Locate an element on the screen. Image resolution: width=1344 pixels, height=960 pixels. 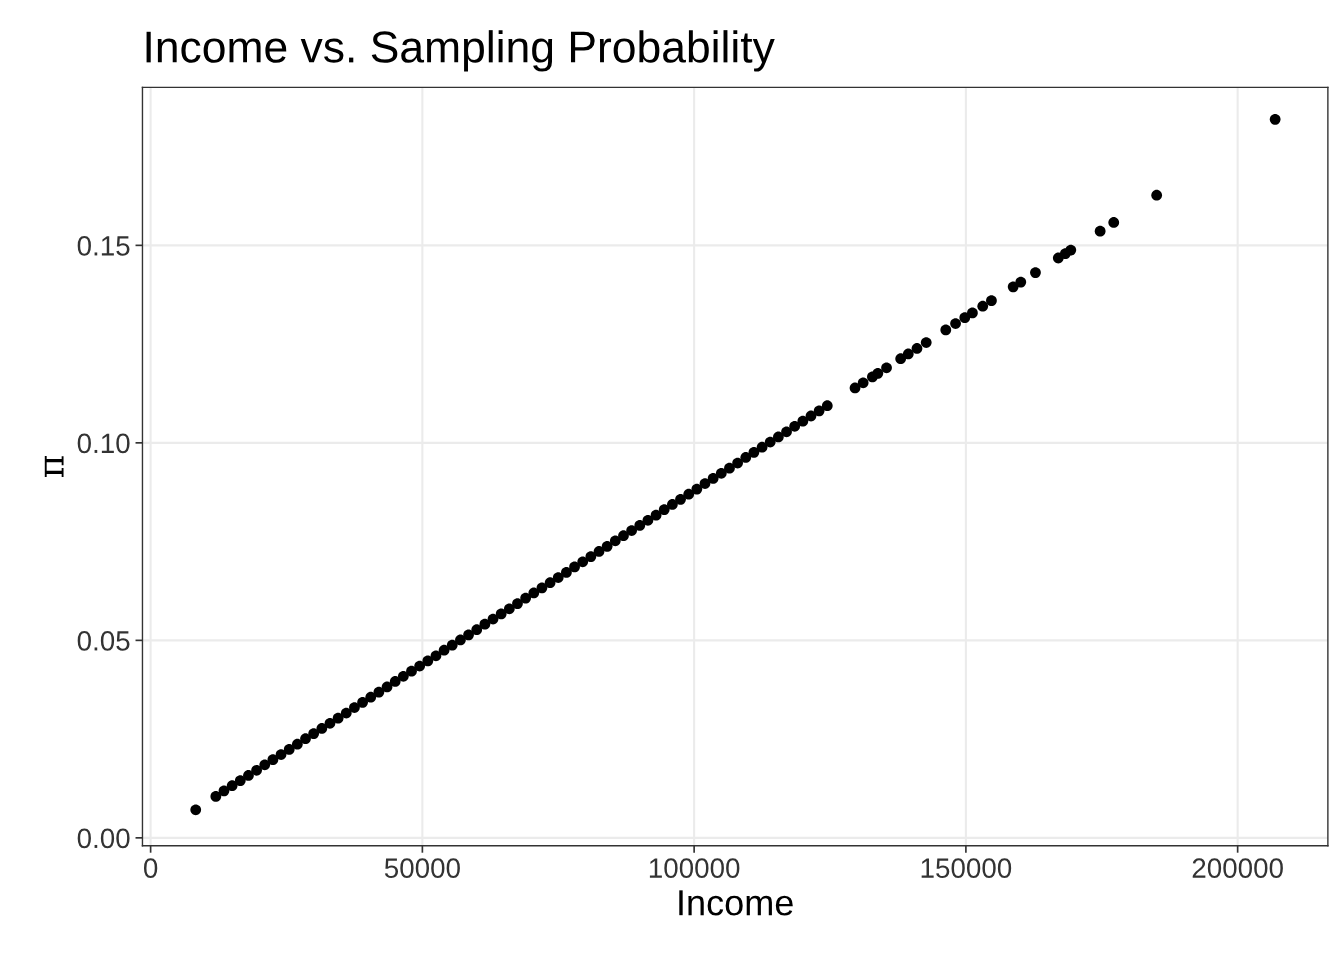
chart-title: Income vs. Sampling Probability is located at coordinates (460, 51).